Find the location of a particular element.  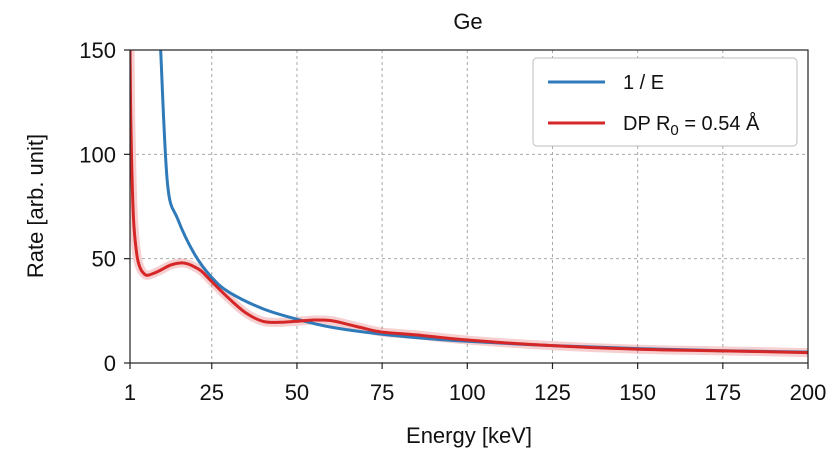

y-tick-label: 0 is located at coordinates (110, 363).